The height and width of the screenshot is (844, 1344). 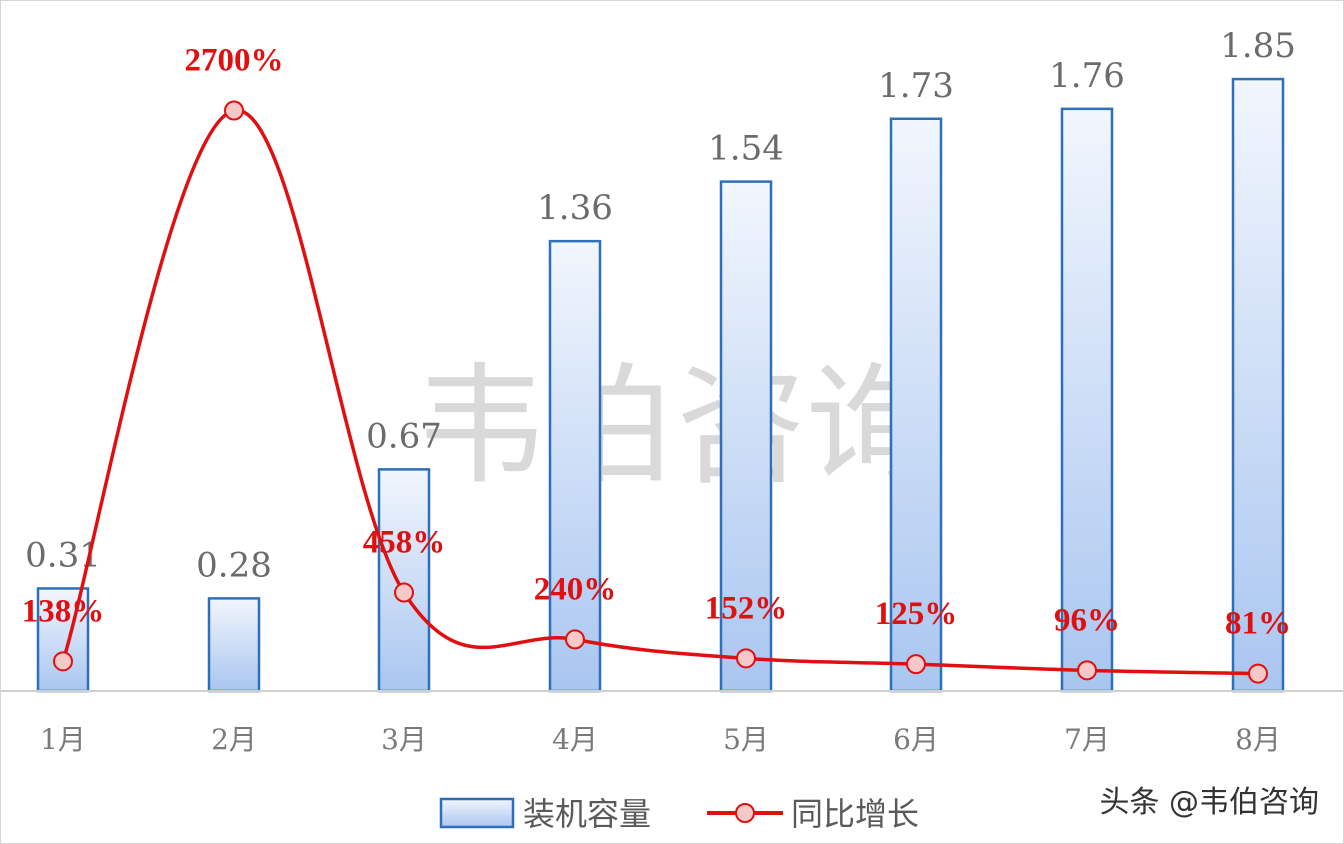 I want to click on growth-label: 81%, so click(x=1258, y=624).